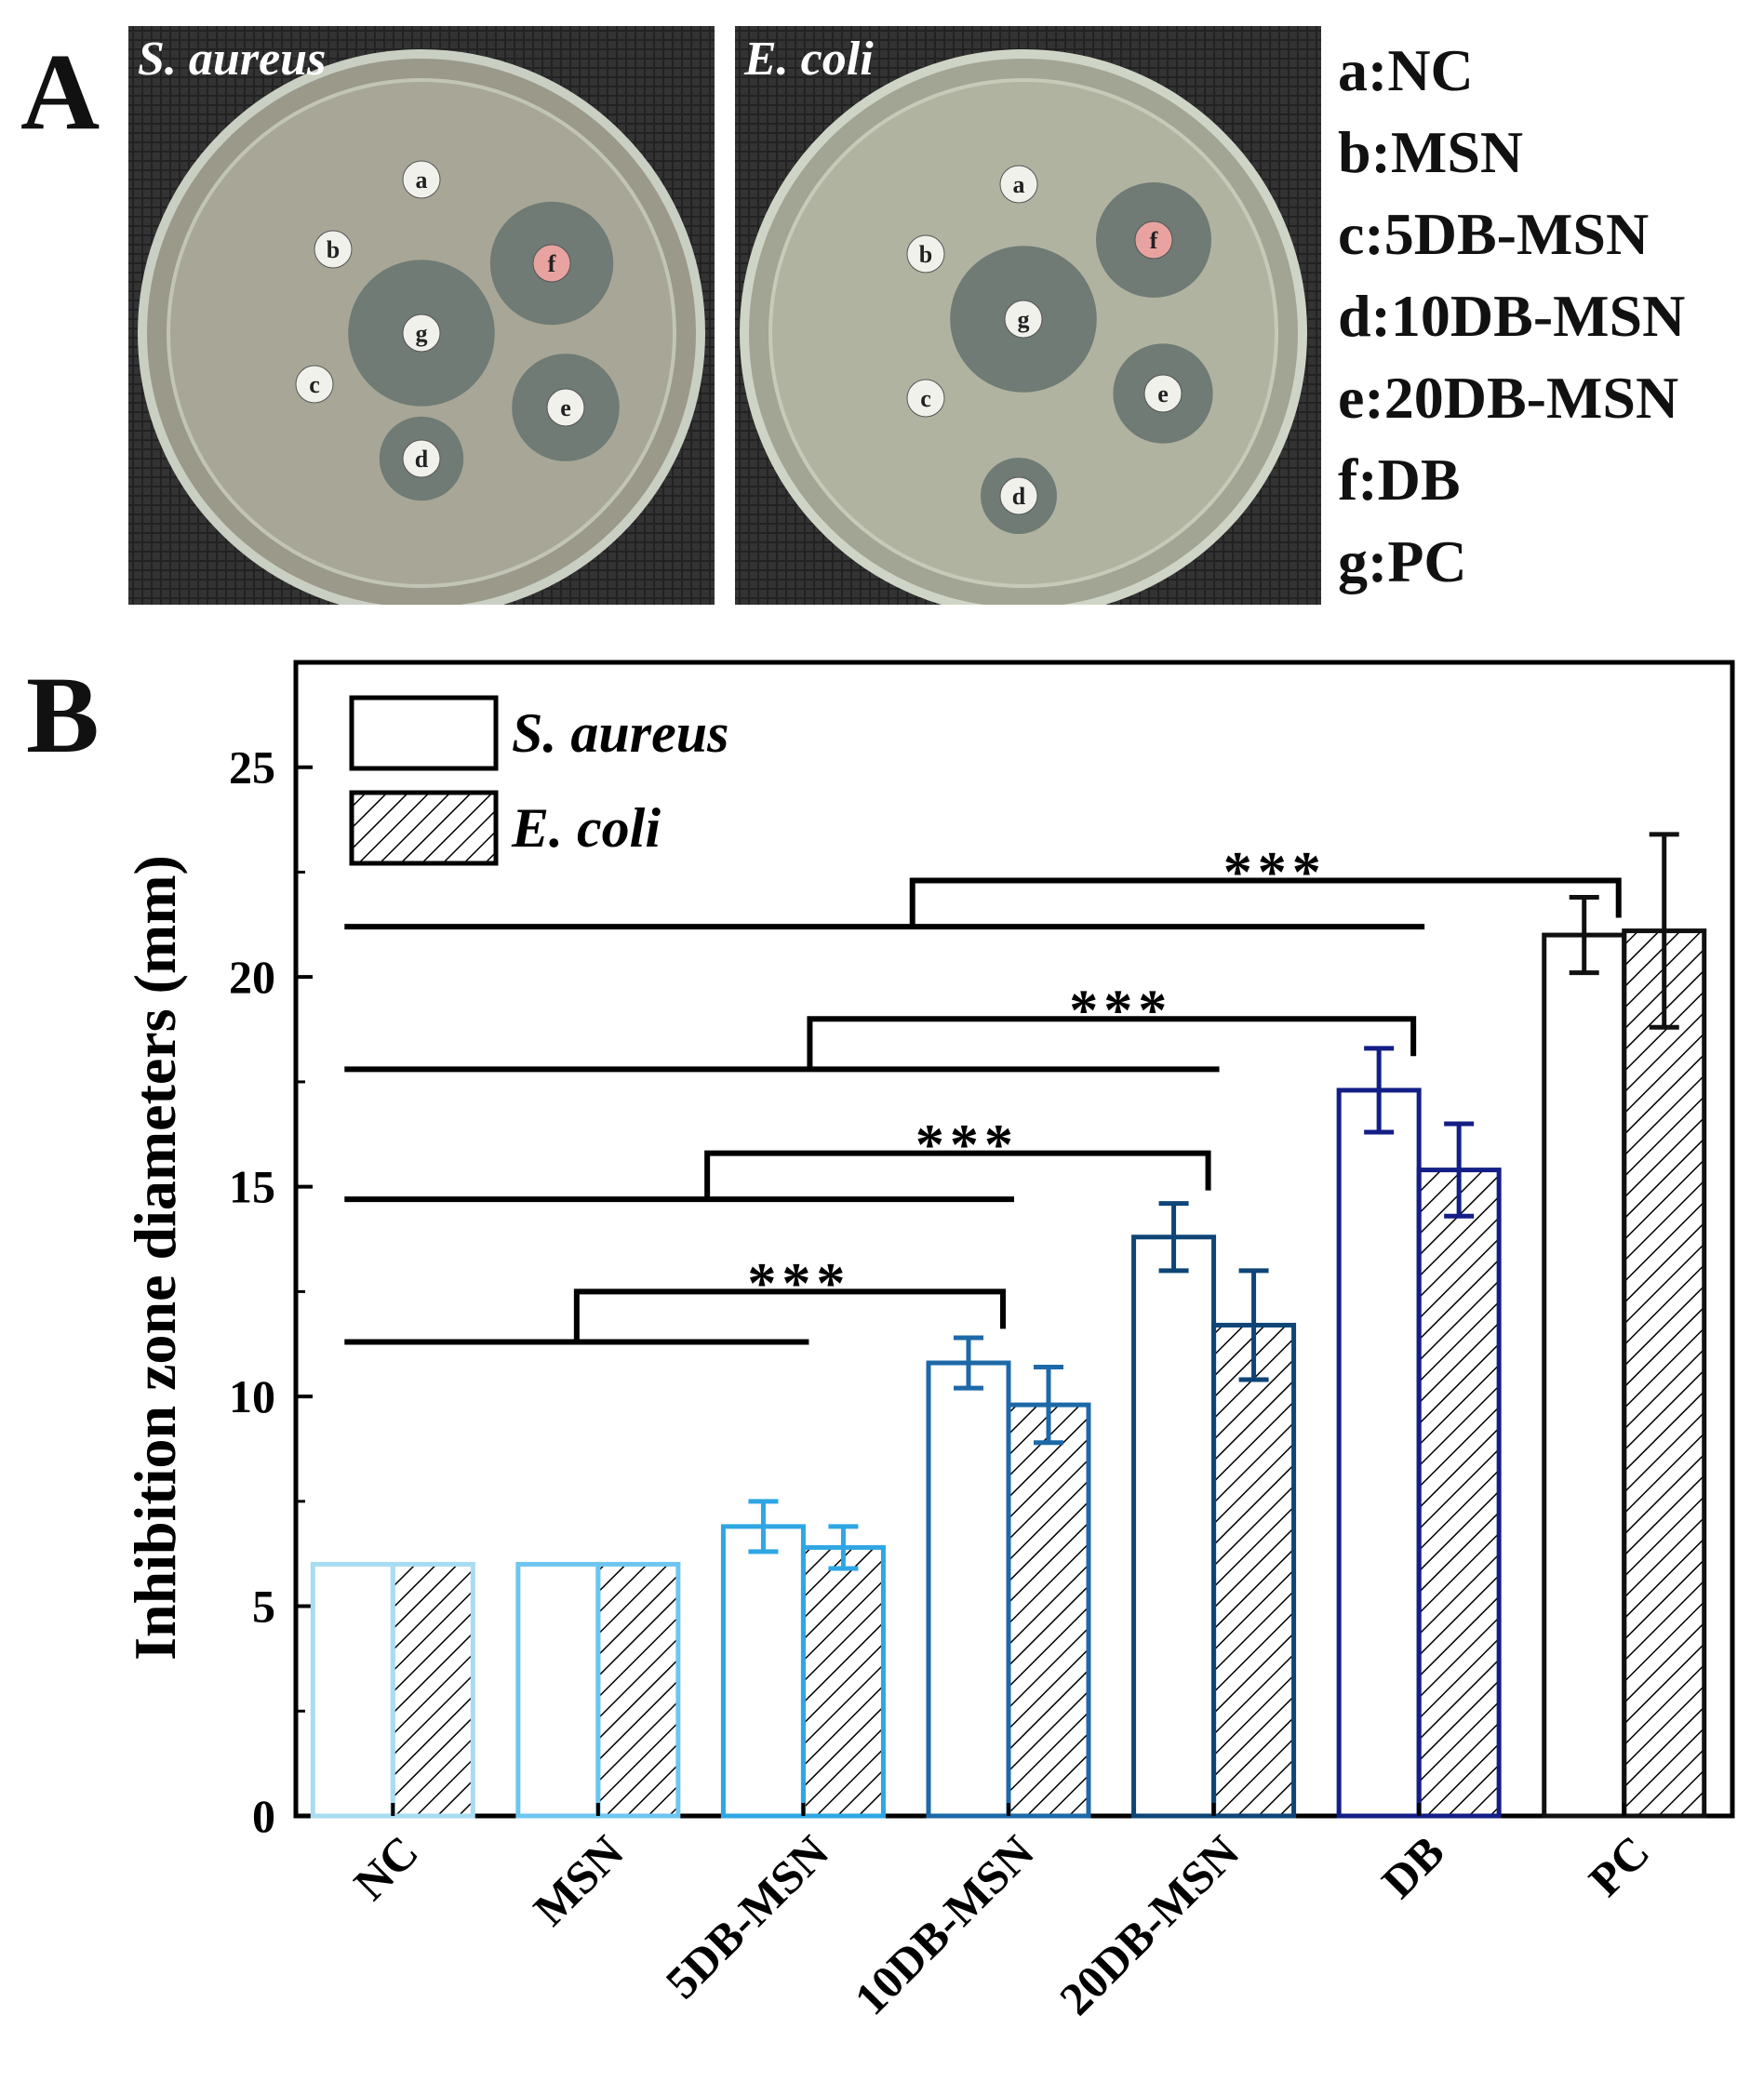 This screenshot has height=2082, width=1764. I want to click on petri-dish-s-aureus: a b c d e f g, so click(421, 315).